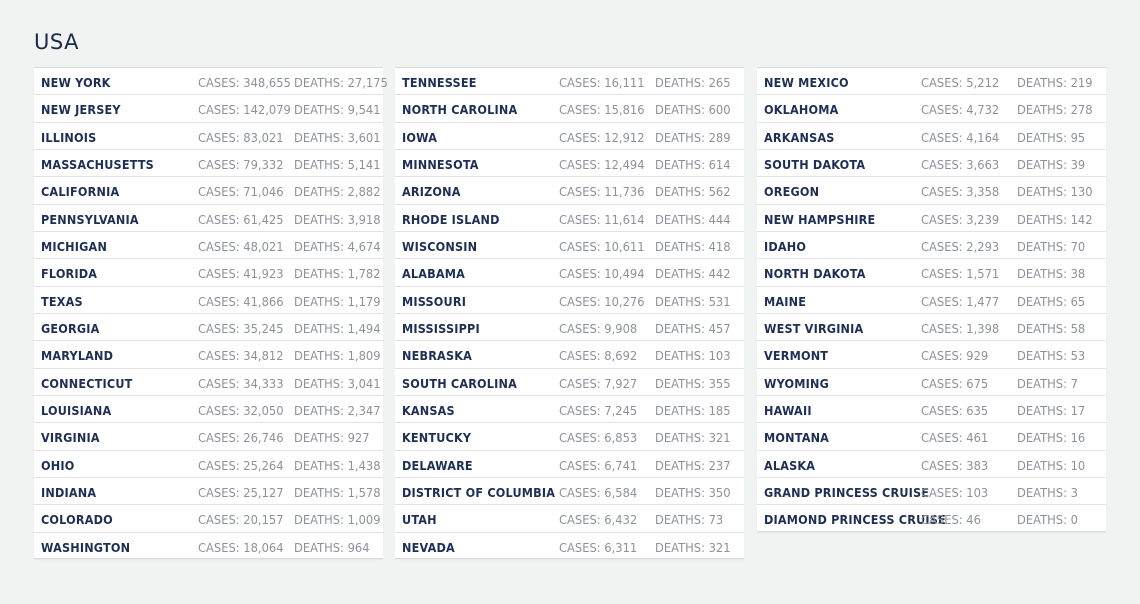  Describe the element at coordinates (1055, 219) in the screenshot. I see `deaths-count: DEATHS: 142` at that location.